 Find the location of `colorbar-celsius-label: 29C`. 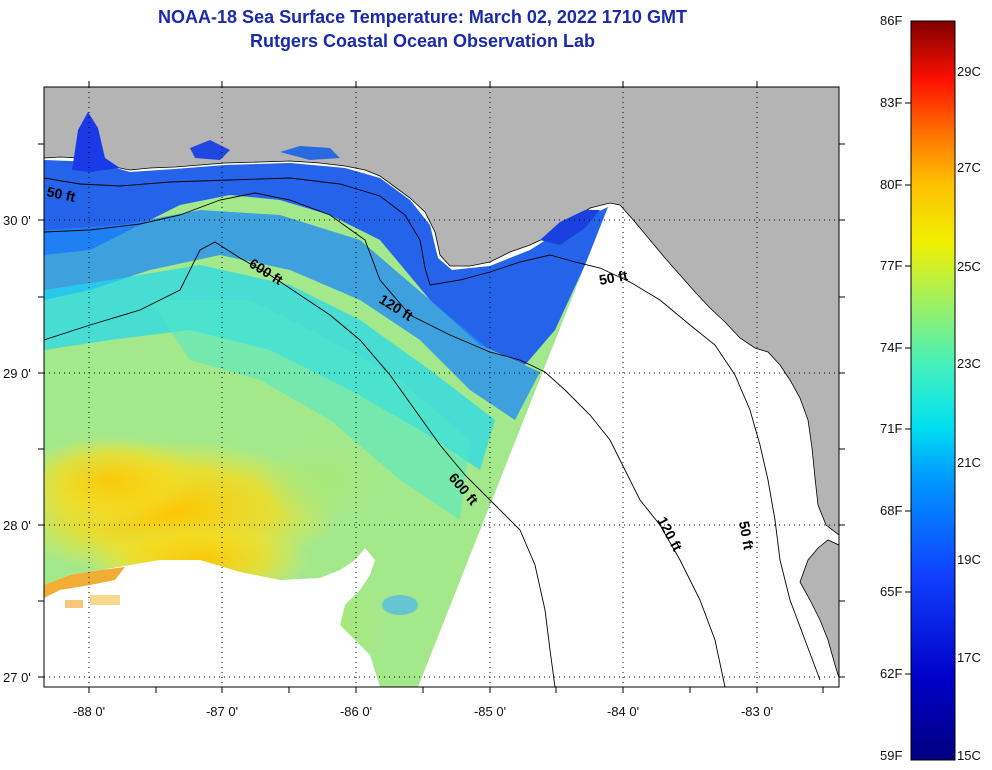

colorbar-celsius-label: 29C is located at coordinates (969, 71).